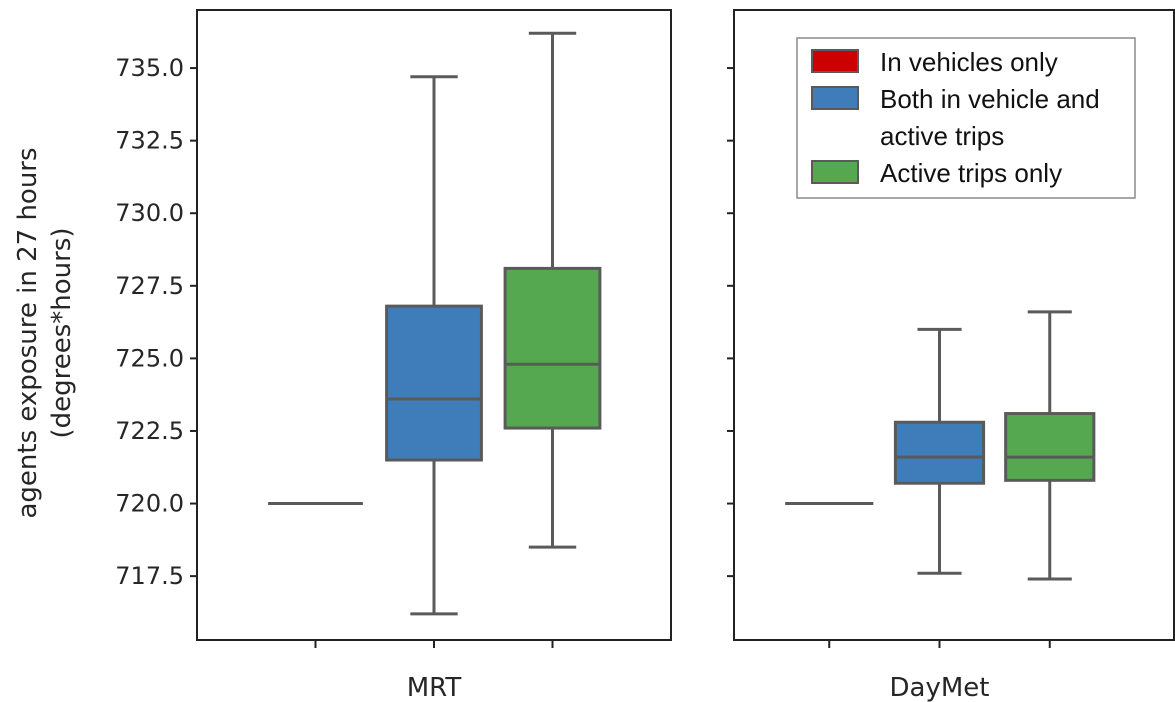  Describe the element at coordinates (149, 286) in the screenshot. I see `y-tick-label: 727.5` at that location.